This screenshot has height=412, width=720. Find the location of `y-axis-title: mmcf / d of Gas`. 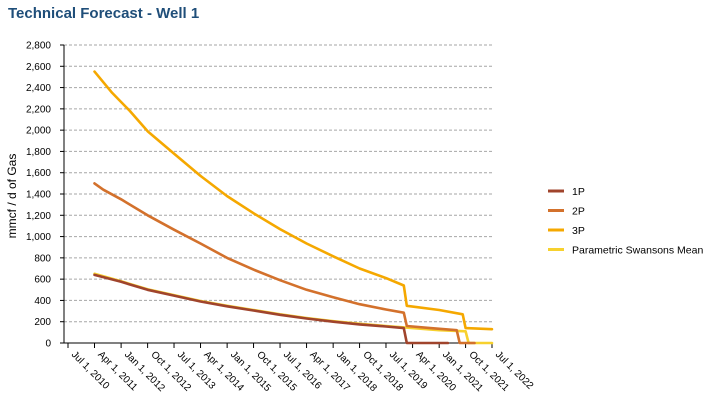

y-axis-title: mmcf / d of Gas is located at coordinates (12, 196).